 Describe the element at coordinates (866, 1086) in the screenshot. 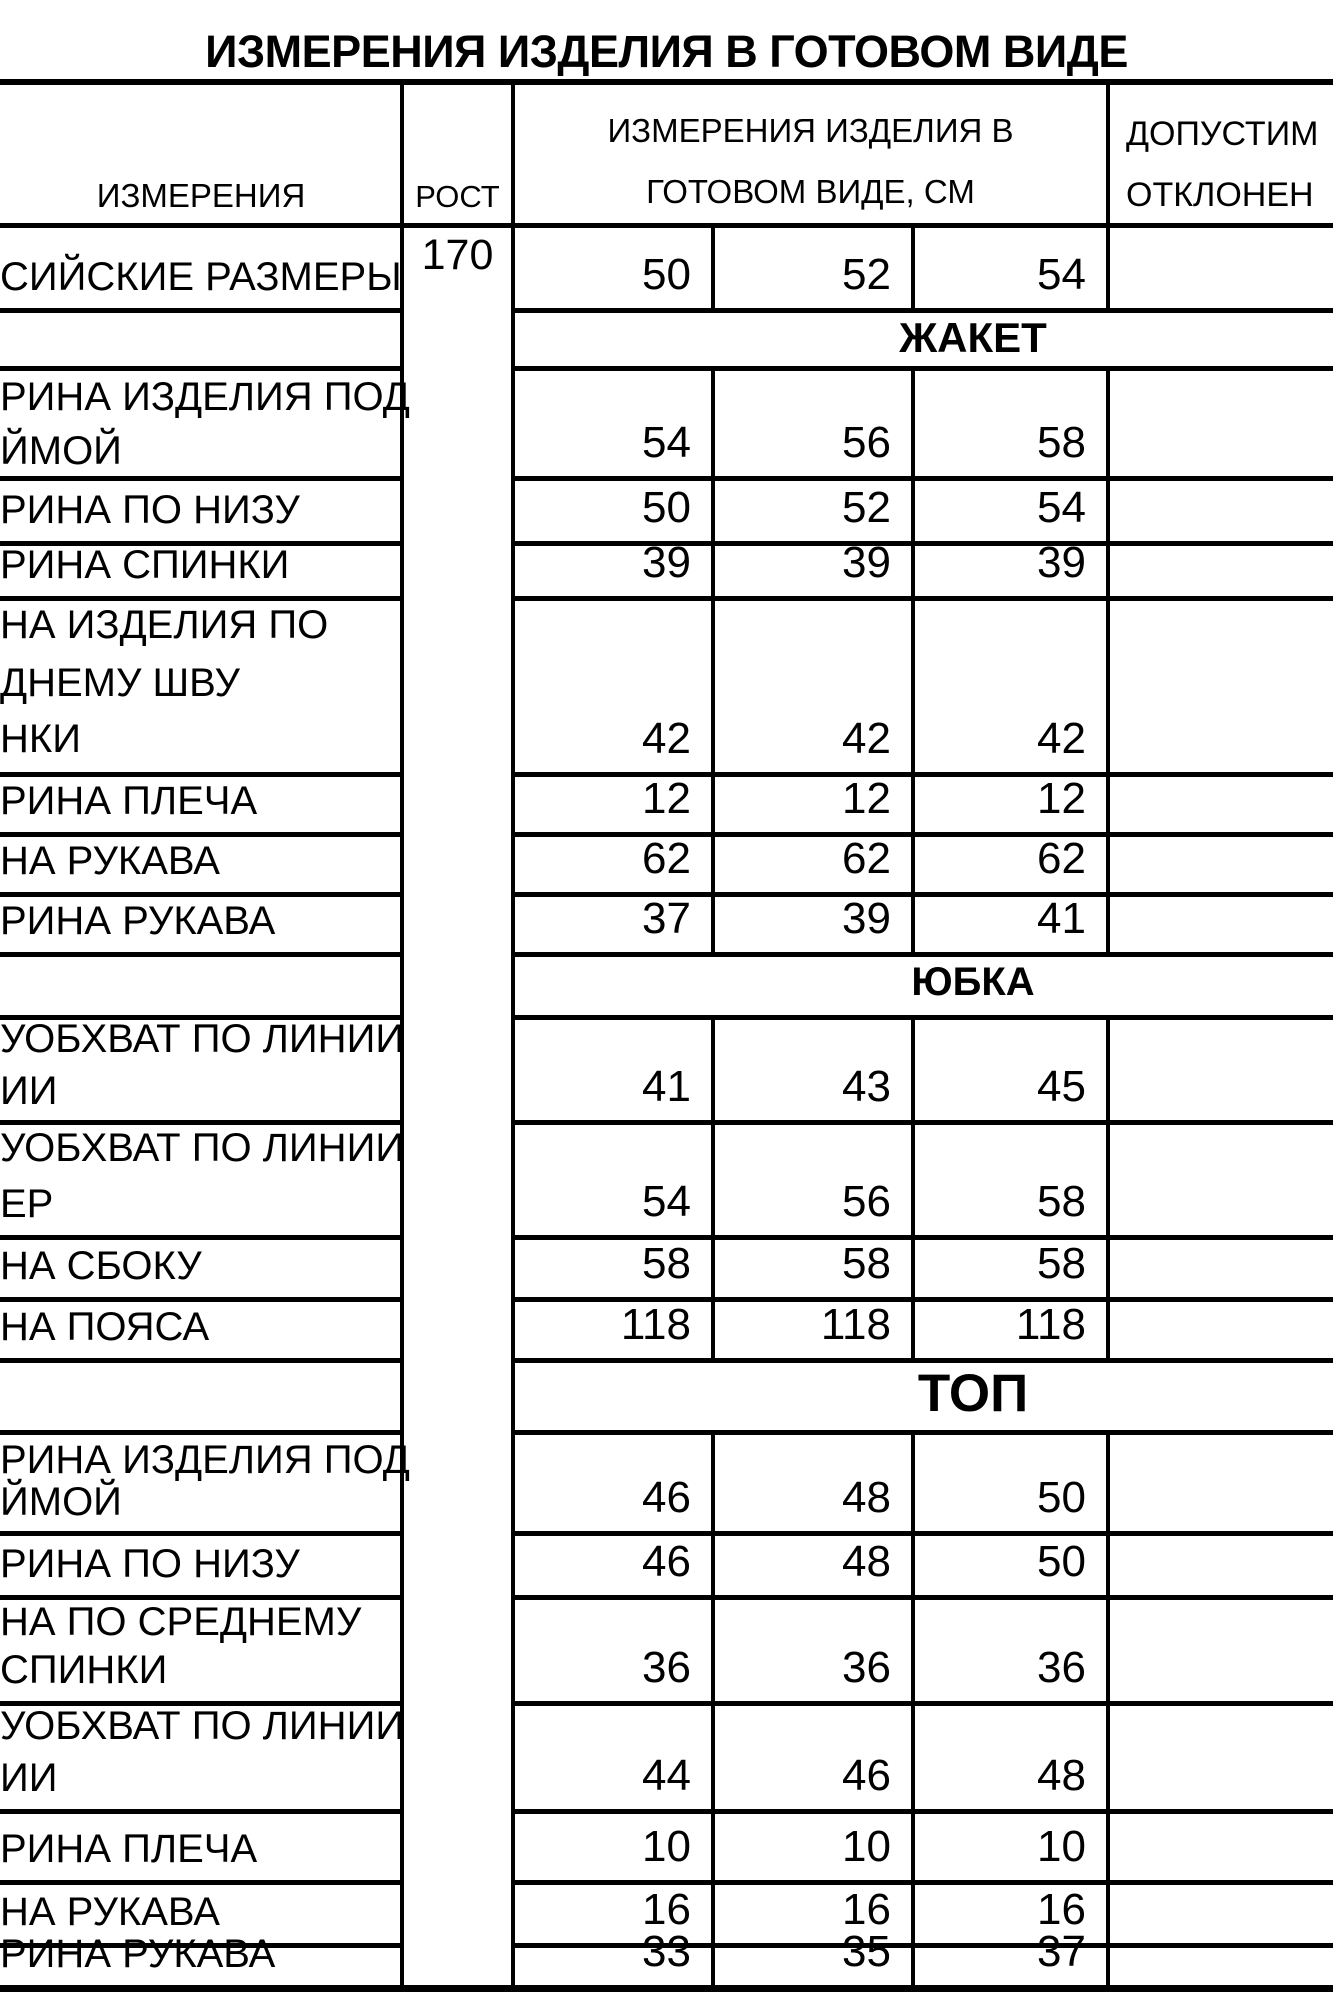

I see `cell-value: 43` at that location.